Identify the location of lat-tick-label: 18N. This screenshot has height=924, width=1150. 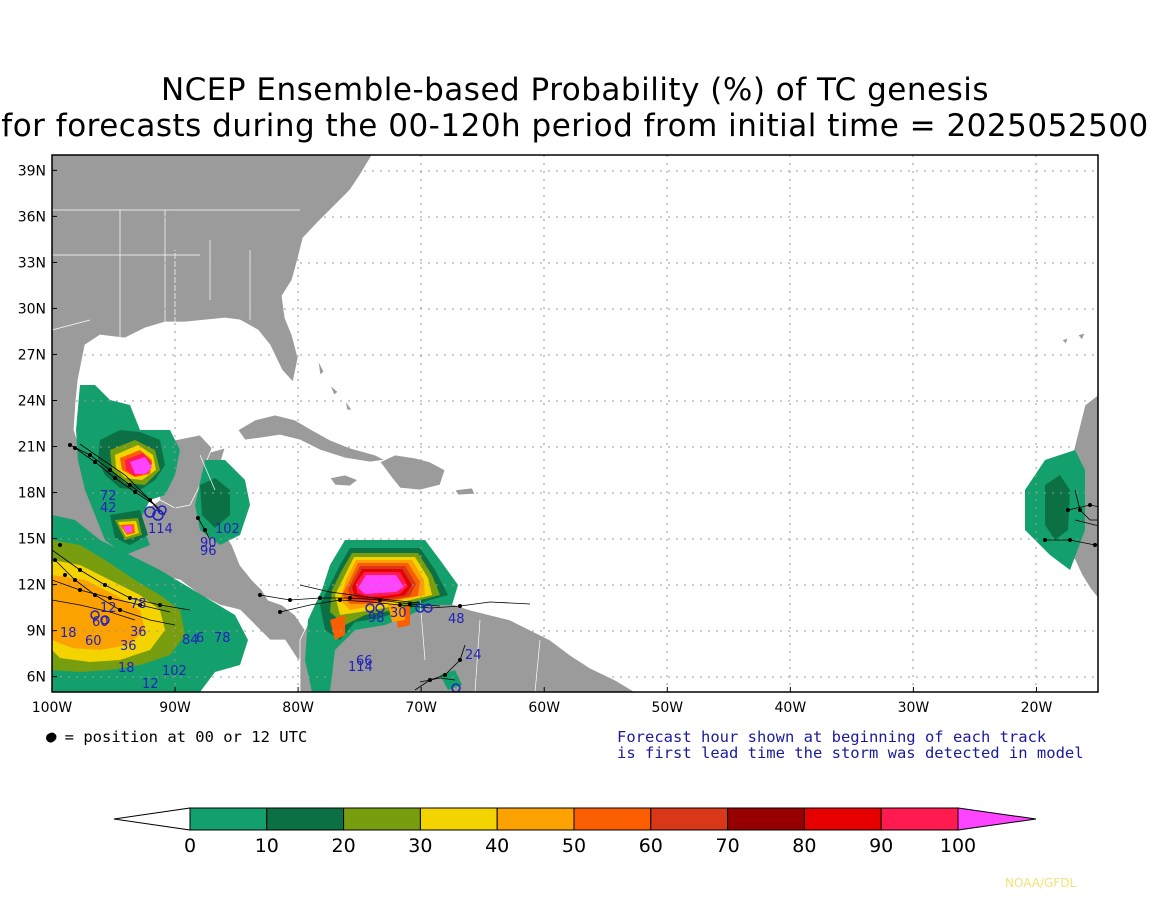
(32, 494).